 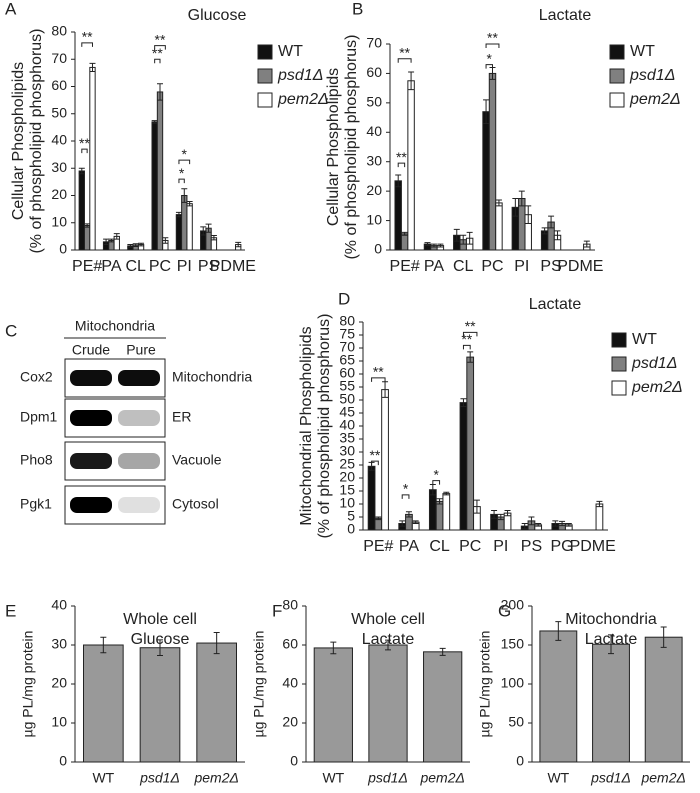 What do you see at coordinates (439, 546) in the screenshot?
I see `x-tick-label: CL` at bounding box center [439, 546].